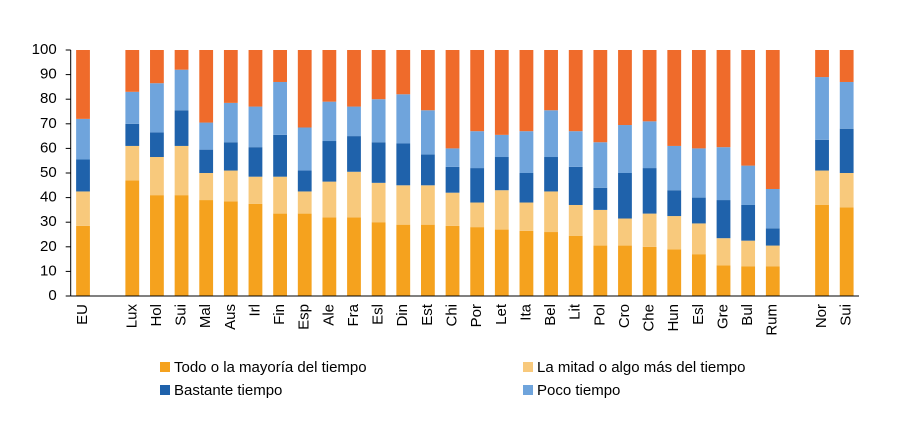  What do you see at coordinates (575, 311) in the screenshot?
I see `x-tick-label: Lit` at bounding box center [575, 311].